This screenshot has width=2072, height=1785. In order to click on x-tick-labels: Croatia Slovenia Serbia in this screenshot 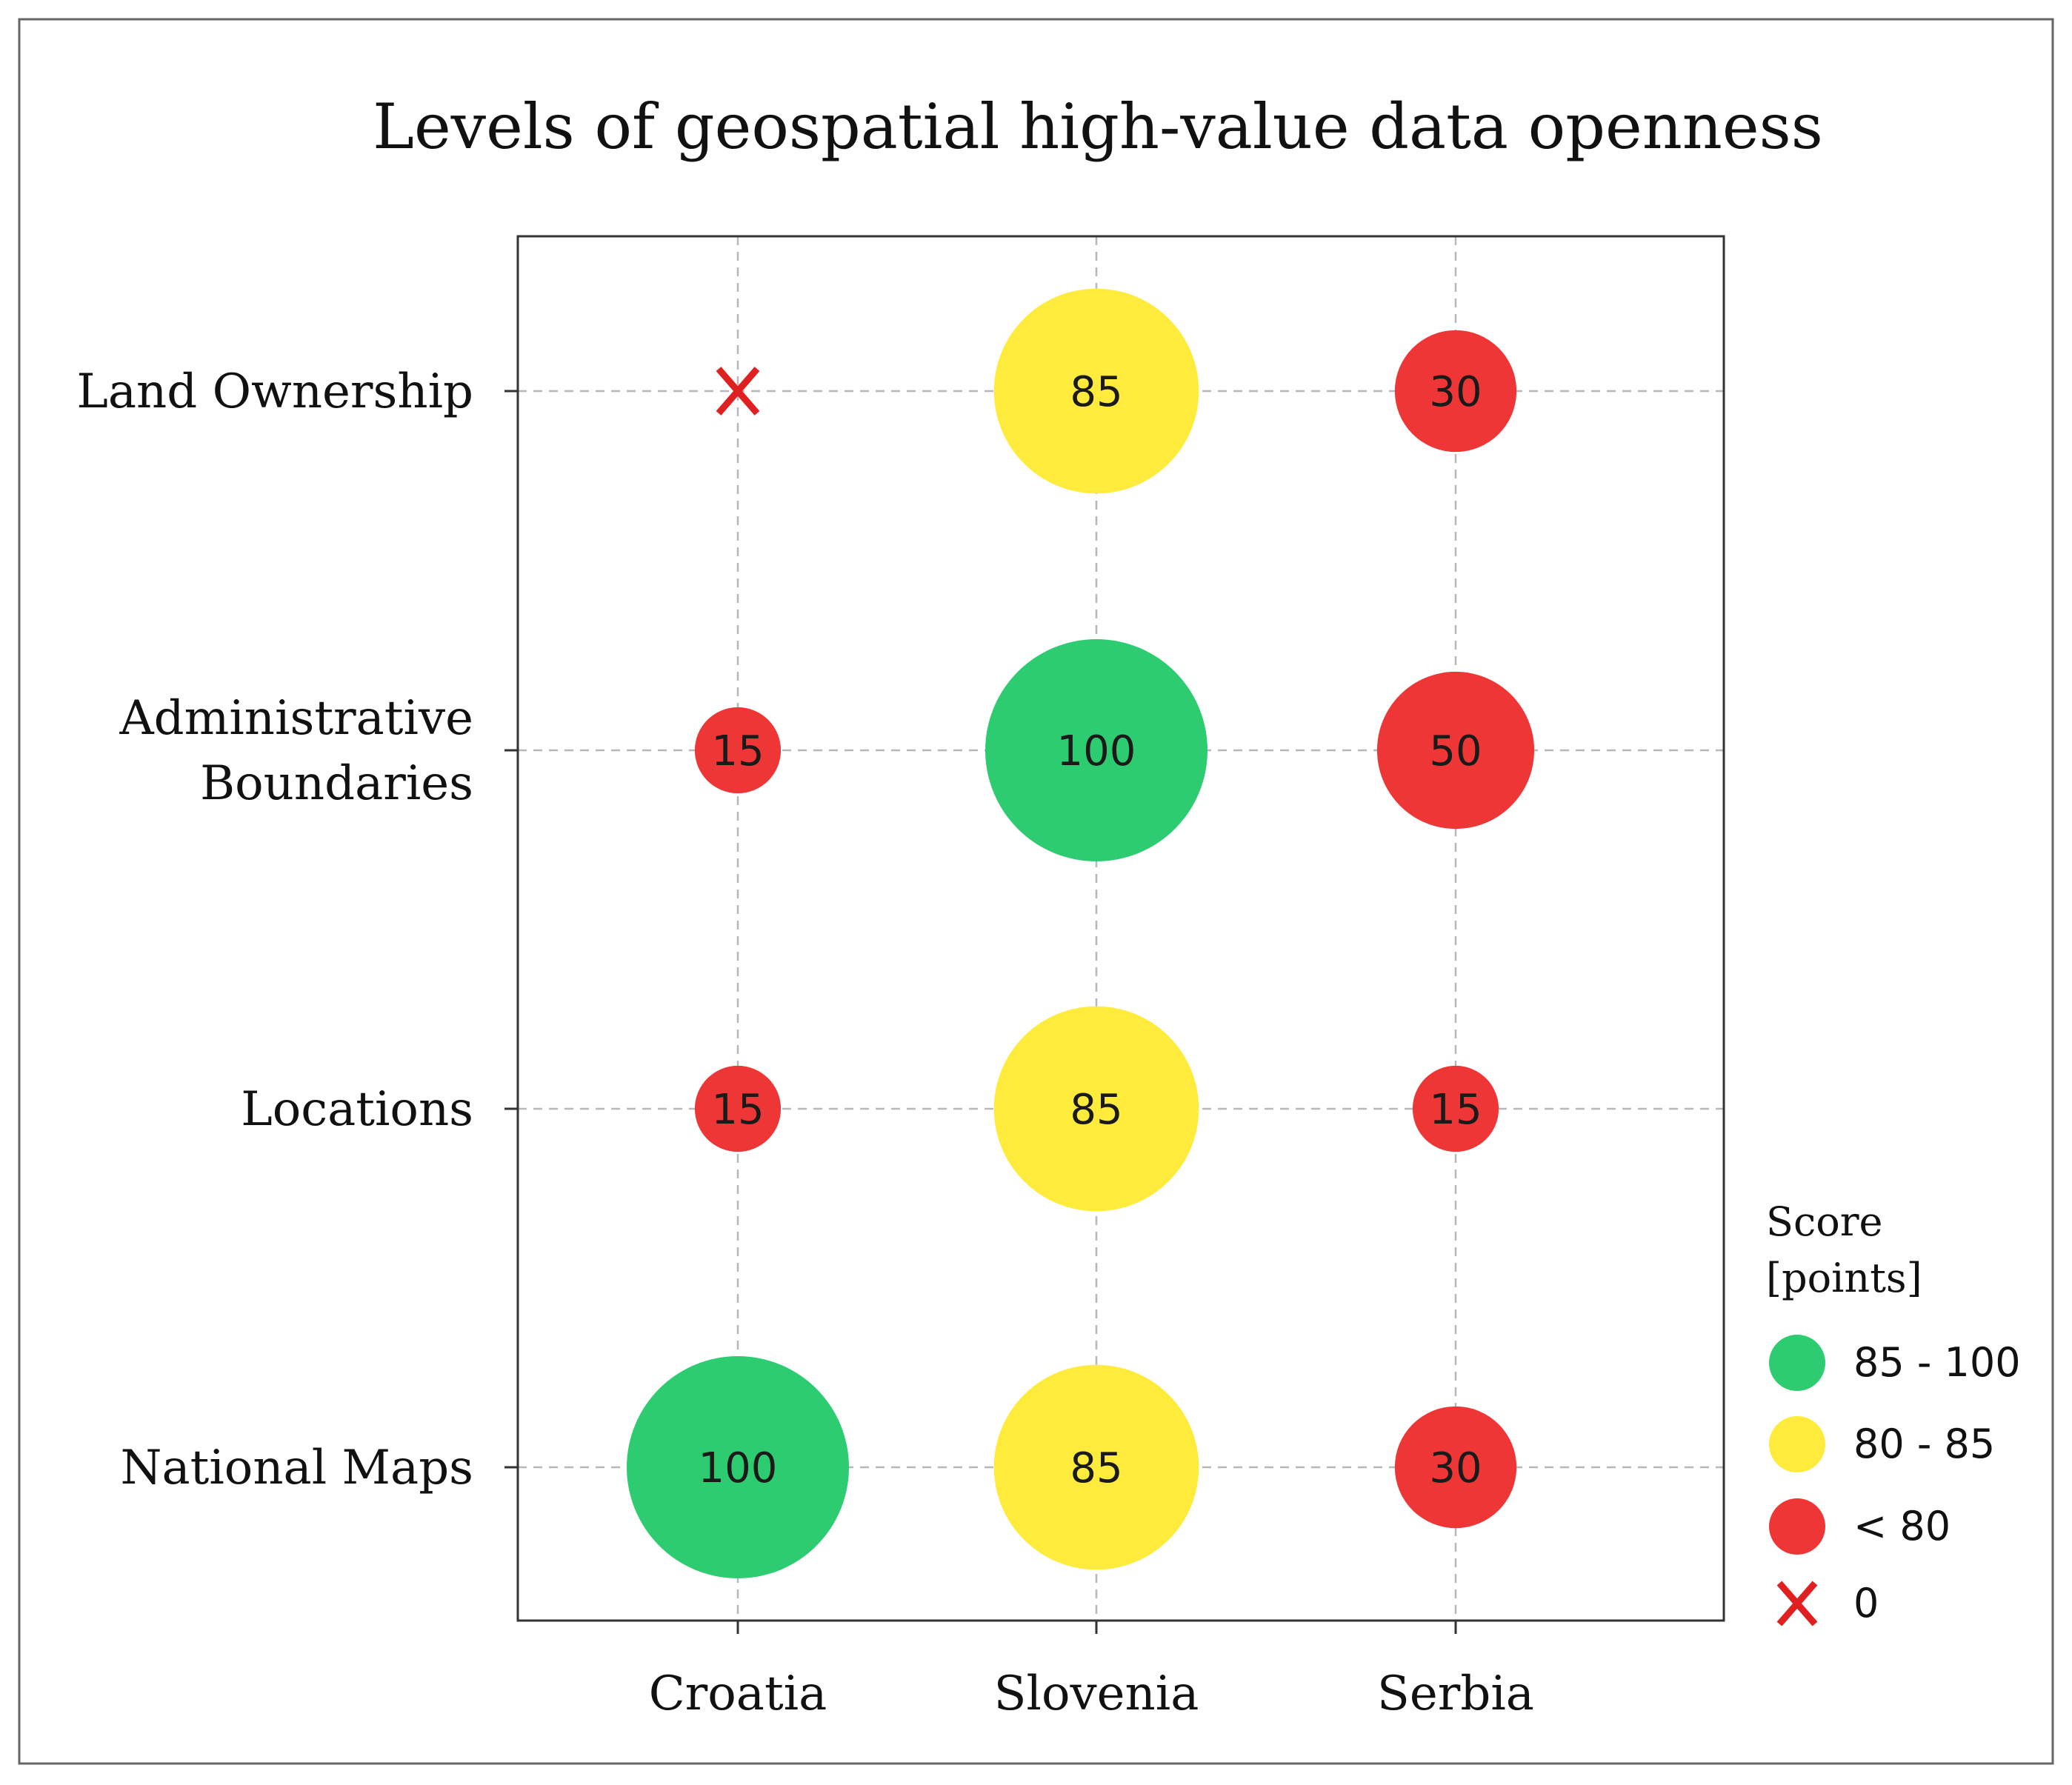, I will do `click(1091, 1694)`.